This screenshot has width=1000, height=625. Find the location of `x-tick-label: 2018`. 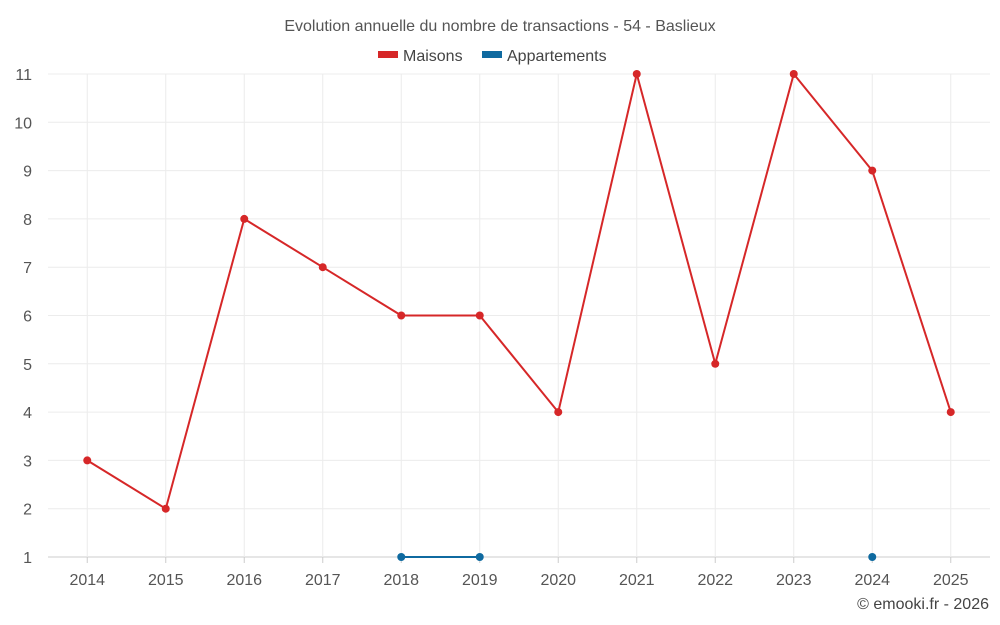

x-tick-label: 2018 is located at coordinates (401, 580).